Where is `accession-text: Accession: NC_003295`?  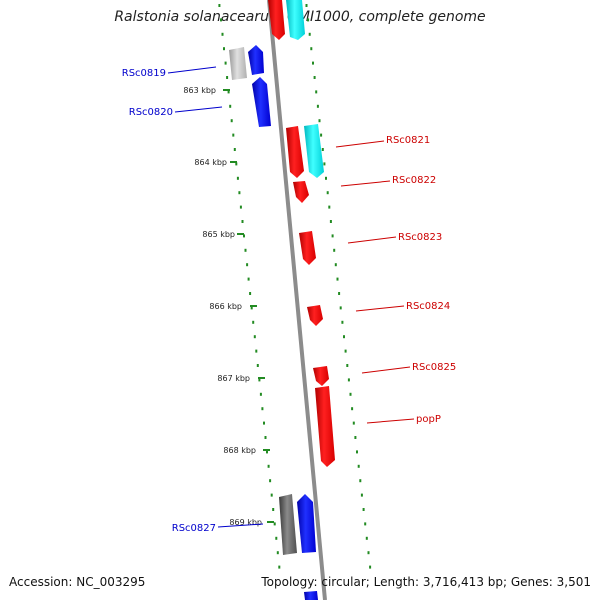
accession-text: Accession: NC_003295 is located at coordinates (77, 582).